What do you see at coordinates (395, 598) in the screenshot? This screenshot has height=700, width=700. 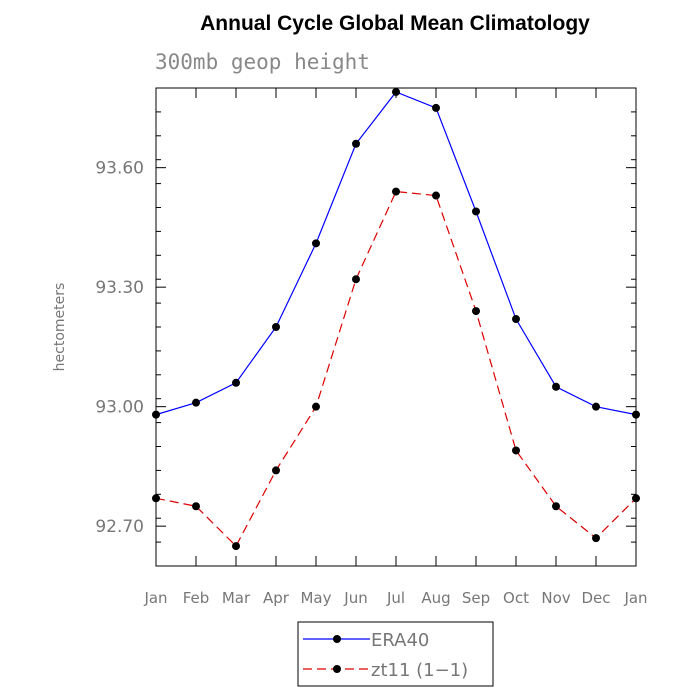 I see `x-tick-label: Jul` at bounding box center [395, 598].